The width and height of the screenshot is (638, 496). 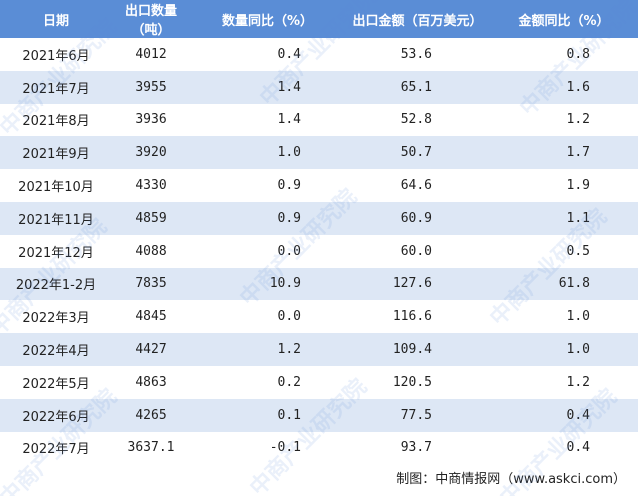 I want to click on table-cell: 0.2, so click(x=289, y=382).